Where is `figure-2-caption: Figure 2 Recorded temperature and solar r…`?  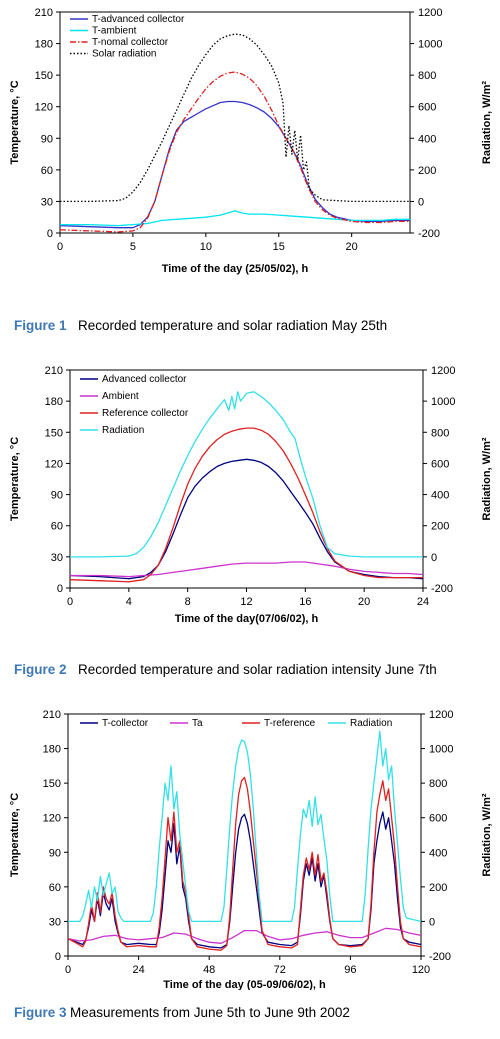
figure-2-caption: Figure 2 Recorded temperature and solar r… is located at coordinates (225, 669).